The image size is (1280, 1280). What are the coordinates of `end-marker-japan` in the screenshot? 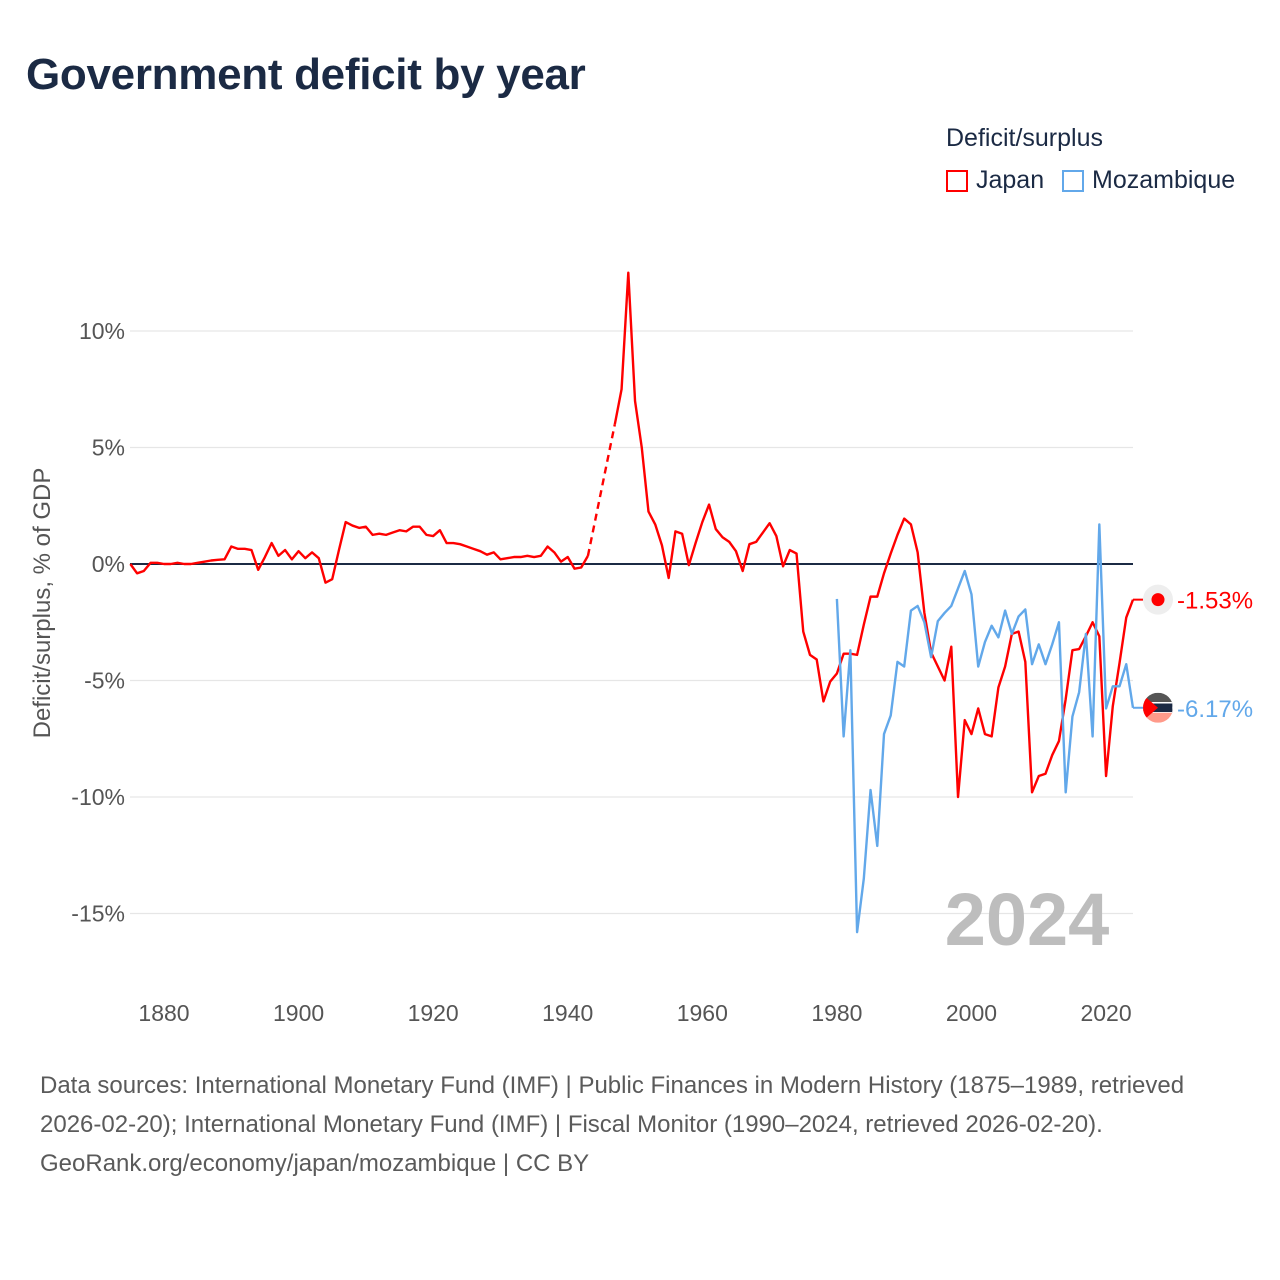 It's located at (1158, 599).